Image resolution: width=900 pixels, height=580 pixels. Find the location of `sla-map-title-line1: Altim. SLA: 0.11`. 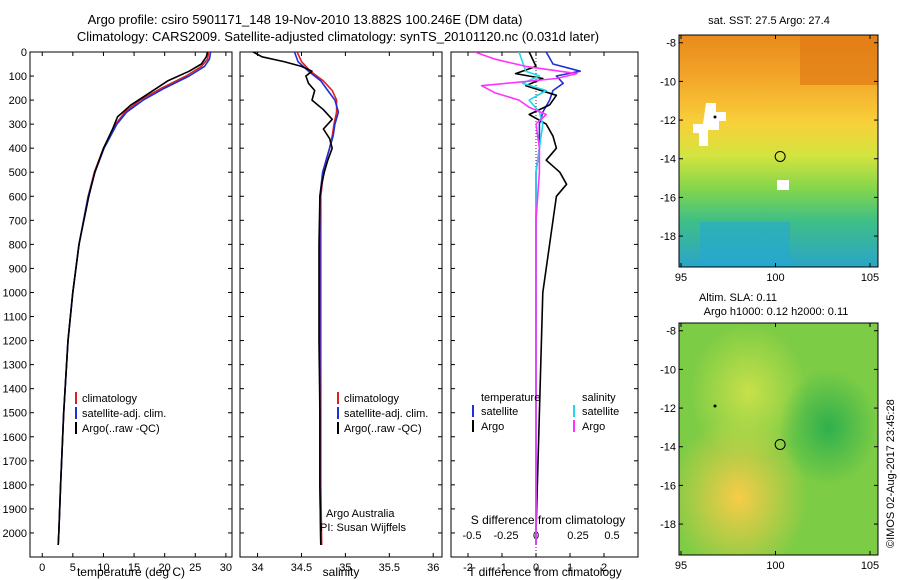

sla-map-title-line1: Altim. SLA: 0.11 is located at coordinates (738, 298).